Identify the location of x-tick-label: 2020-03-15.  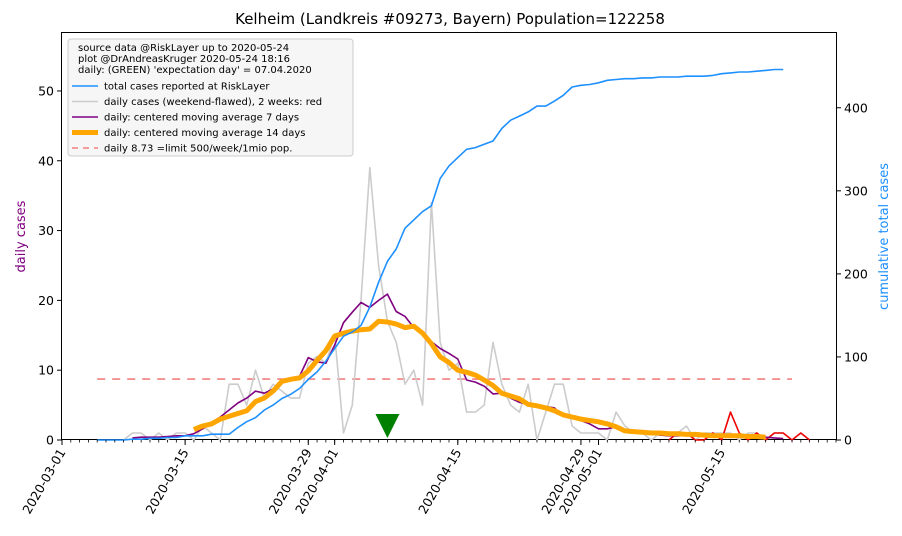
(166, 481).